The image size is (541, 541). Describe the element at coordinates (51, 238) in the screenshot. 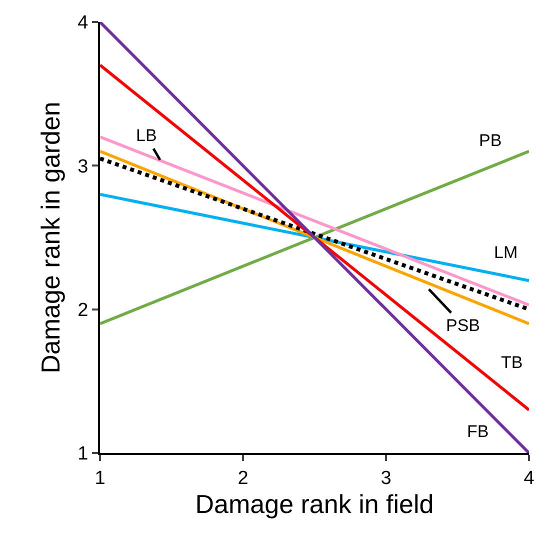

I see `y-axis-title: Damage rank in garden` at that location.